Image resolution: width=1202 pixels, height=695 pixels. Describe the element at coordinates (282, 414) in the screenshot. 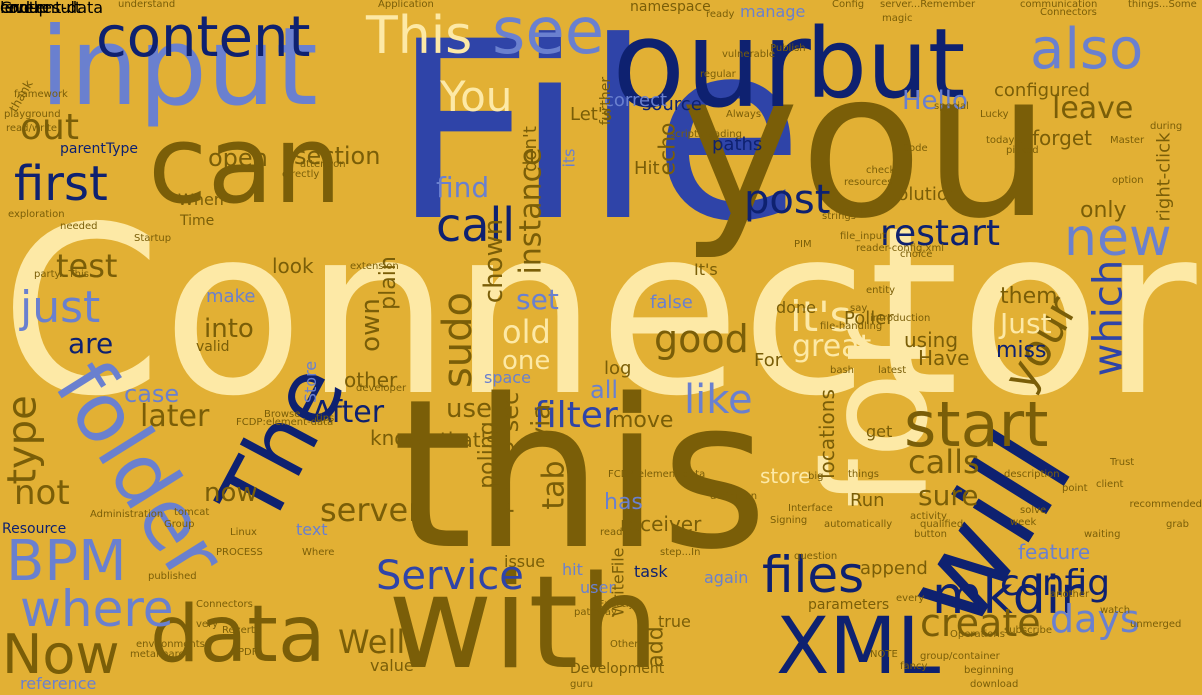

I see `word-browse: Browse` at that location.